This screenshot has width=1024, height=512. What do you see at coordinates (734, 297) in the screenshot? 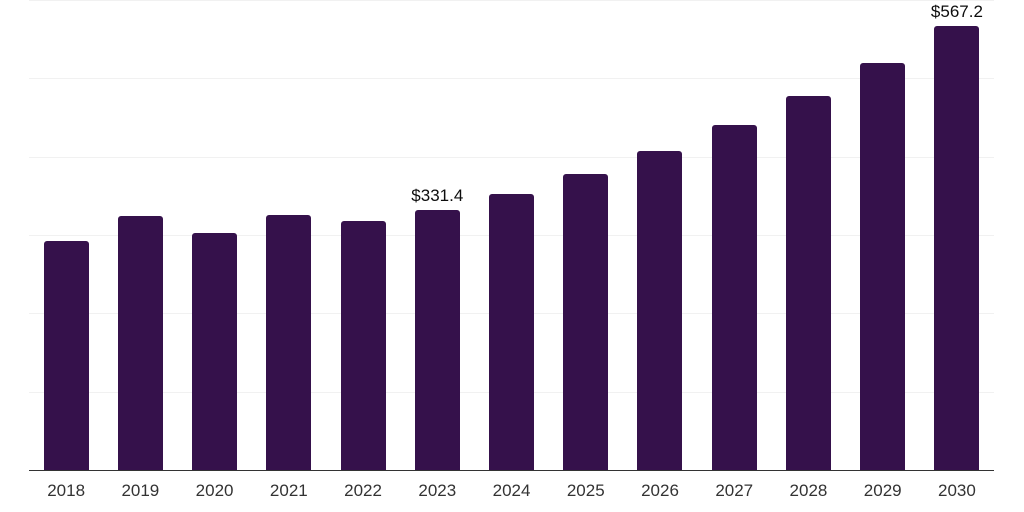
I see `bar-2027` at bounding box center [734, 297].